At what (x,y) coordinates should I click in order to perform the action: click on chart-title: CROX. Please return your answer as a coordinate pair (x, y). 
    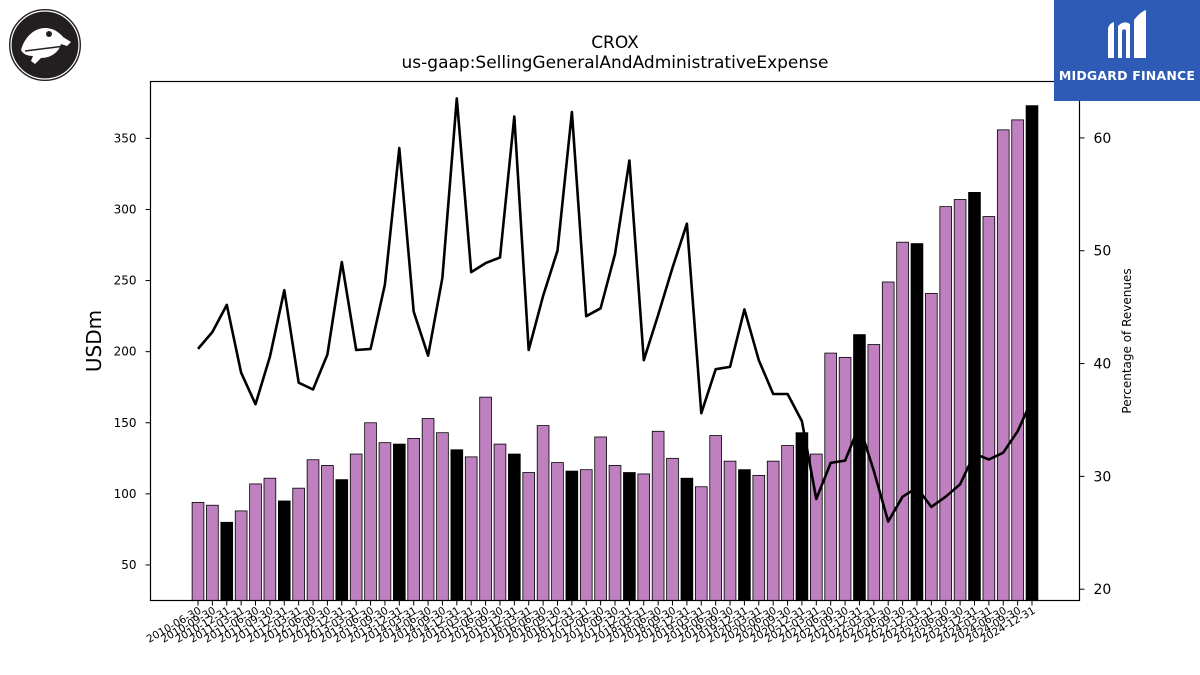
    Looking at the image, I should click on (615, 43).